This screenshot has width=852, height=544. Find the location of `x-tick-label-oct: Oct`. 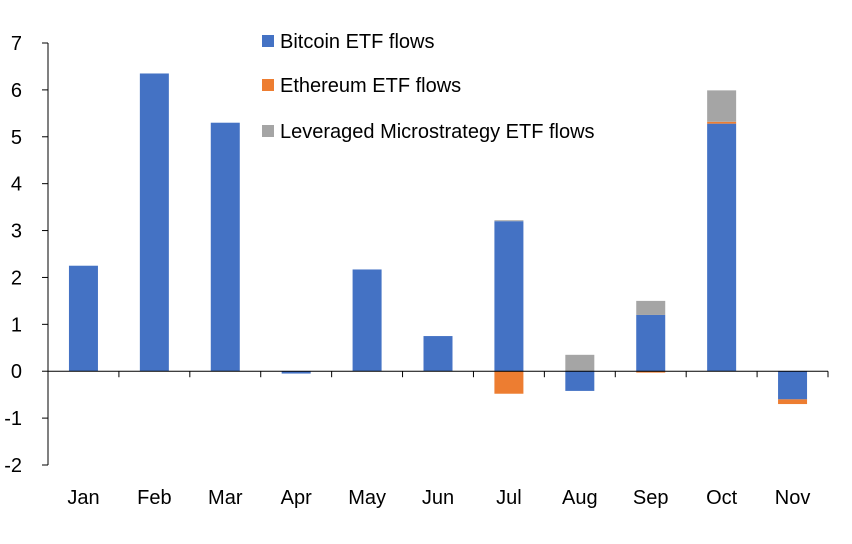

x-tick-label-oct: Oct is located at coordinates (722, 498).